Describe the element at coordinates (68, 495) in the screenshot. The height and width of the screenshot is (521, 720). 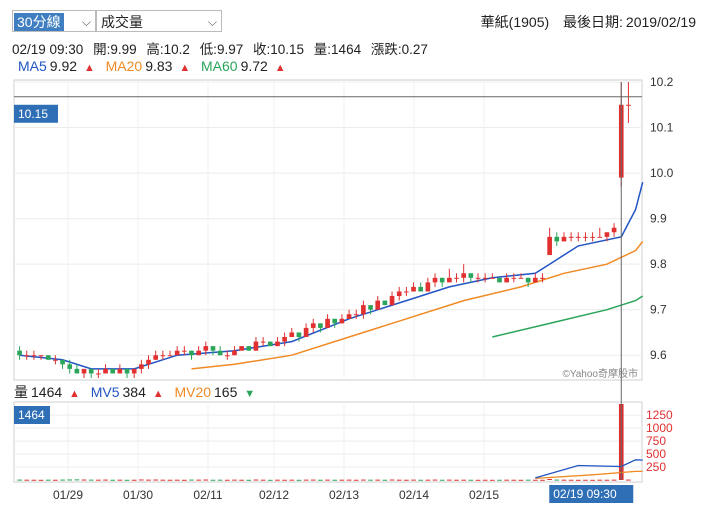
I see `x-tick-label: 01/29` at that location.